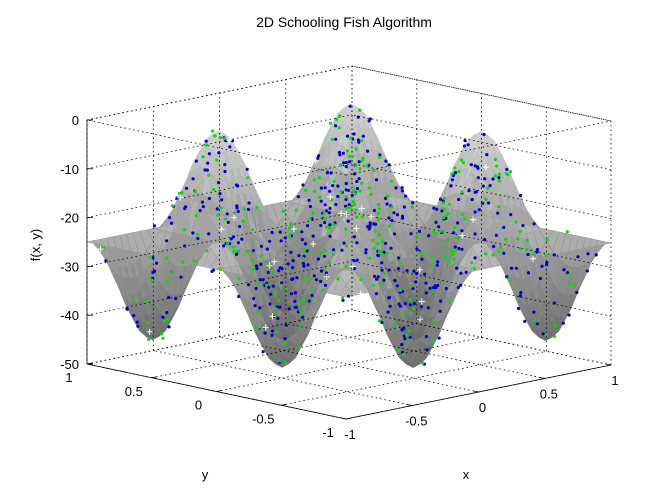  What do you see at coordinates (284, 404) in the screenshot?
I see `y-tick-mark` at bounding box center [284, 404].